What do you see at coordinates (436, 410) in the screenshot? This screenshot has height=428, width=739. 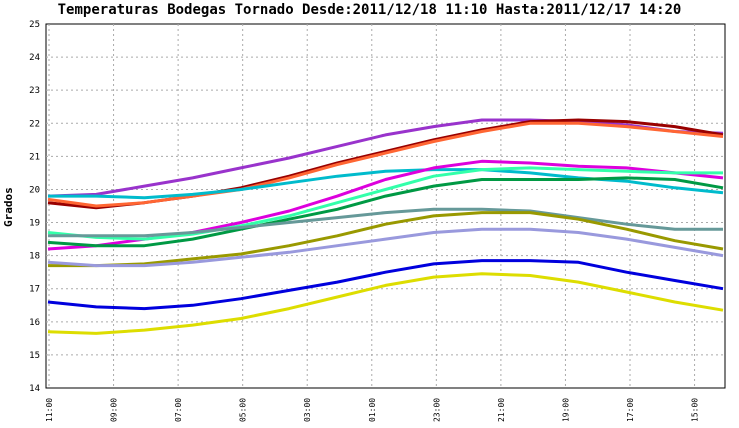 I see `x-tick-label: 23:00` at bounding box center [436, 410].